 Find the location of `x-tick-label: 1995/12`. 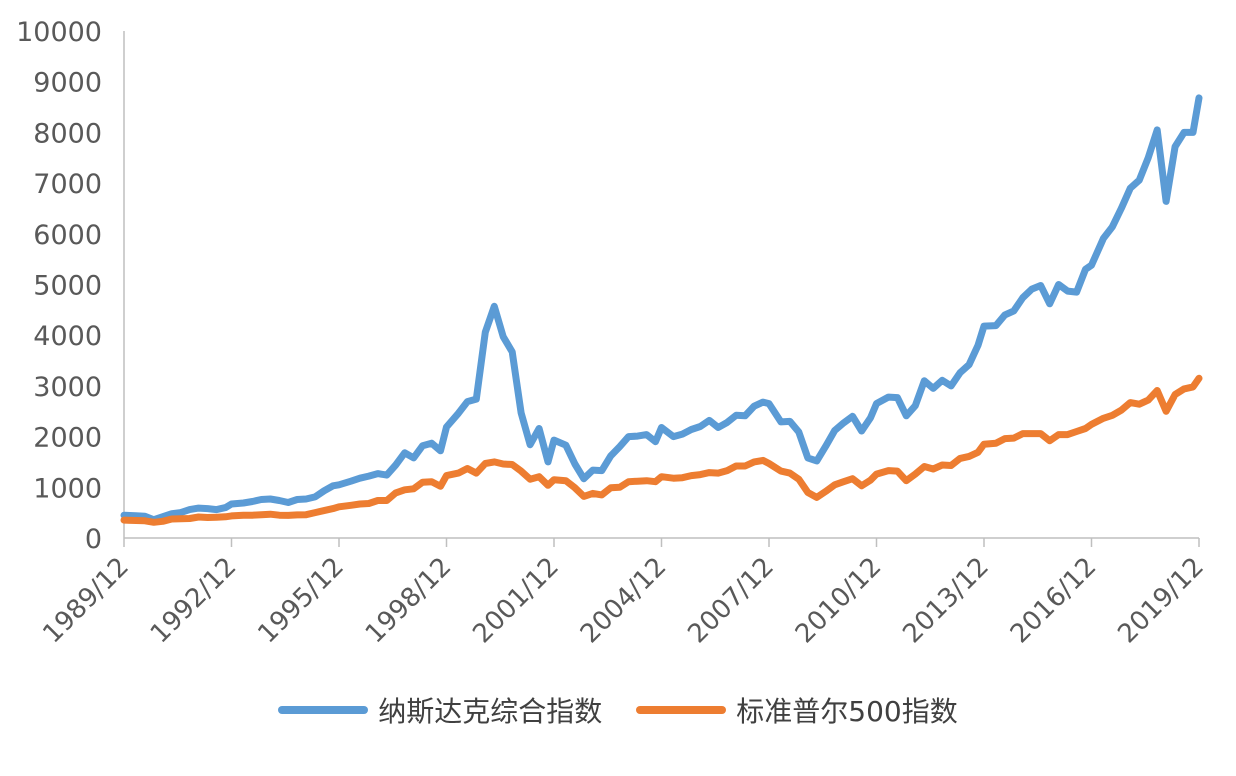

x-tick-label: 1995/12 is located at coordinates (301, 601).